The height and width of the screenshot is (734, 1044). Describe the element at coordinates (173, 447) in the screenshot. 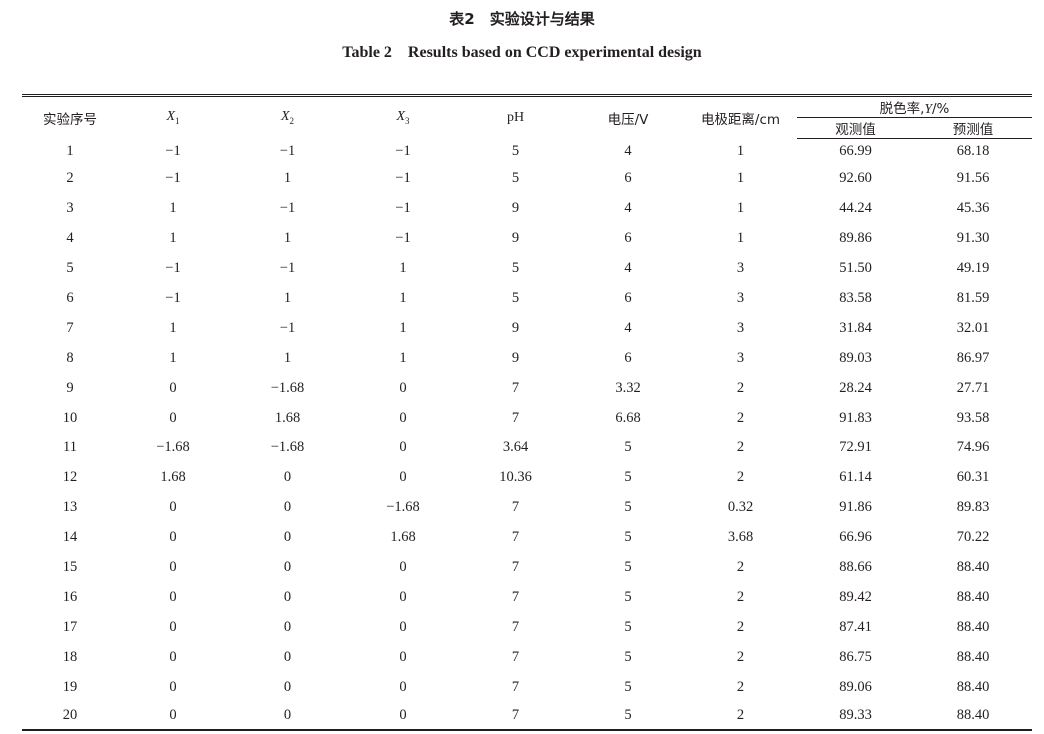

I see `cell-x1: −1.68` at that location.